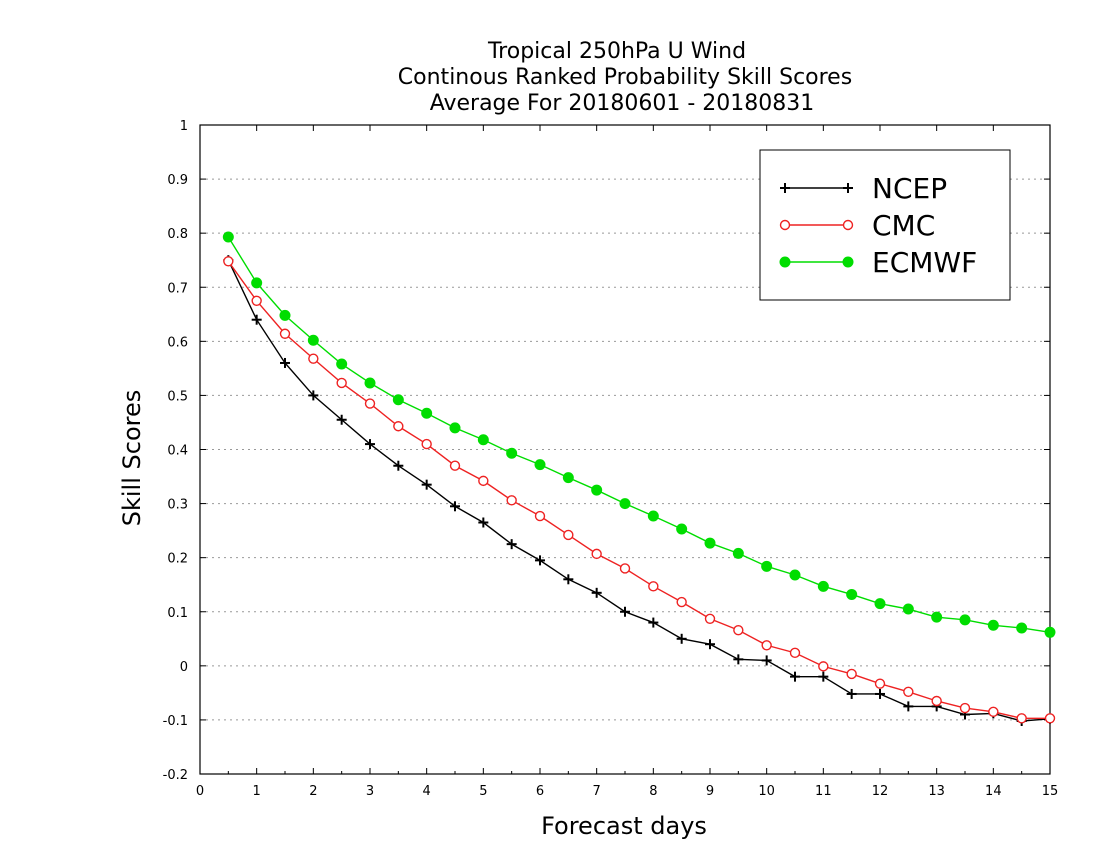 This screenshot has width=1100, height=850. Describe the element at coordinates (903, 225) in the screenshot. I see `legend-label-cmc: CMC` at that location.